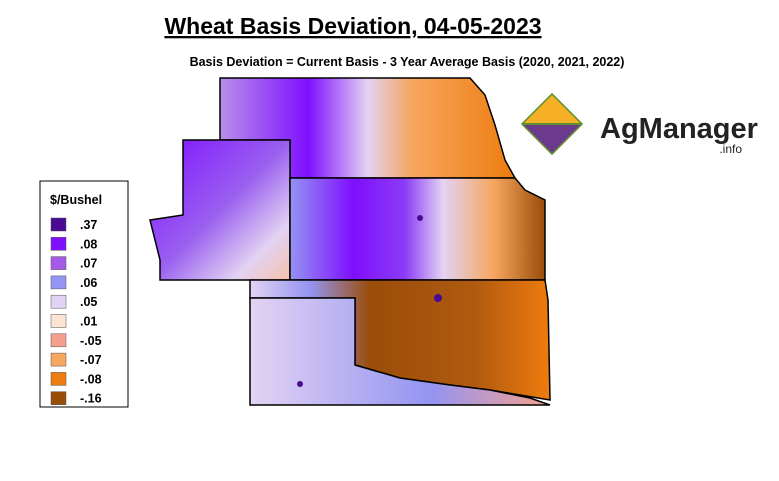 The width and height of the screenshot is (779, 481). What do you see at coordinates (552, 109) in the screenshot?
I see `logo-icon-sun` at bounding box center [552, 109].